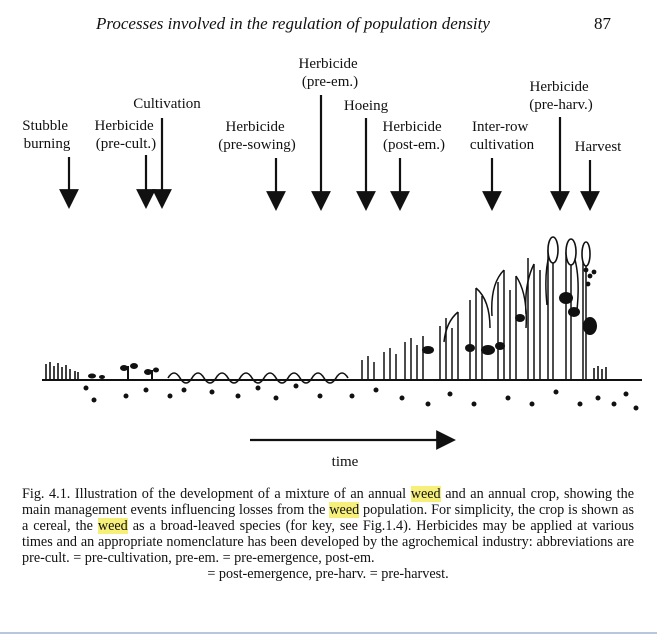  Describe the element at coordinates (598, 147) in the screenshot. I see `label-harvest: Harvest` at that location.